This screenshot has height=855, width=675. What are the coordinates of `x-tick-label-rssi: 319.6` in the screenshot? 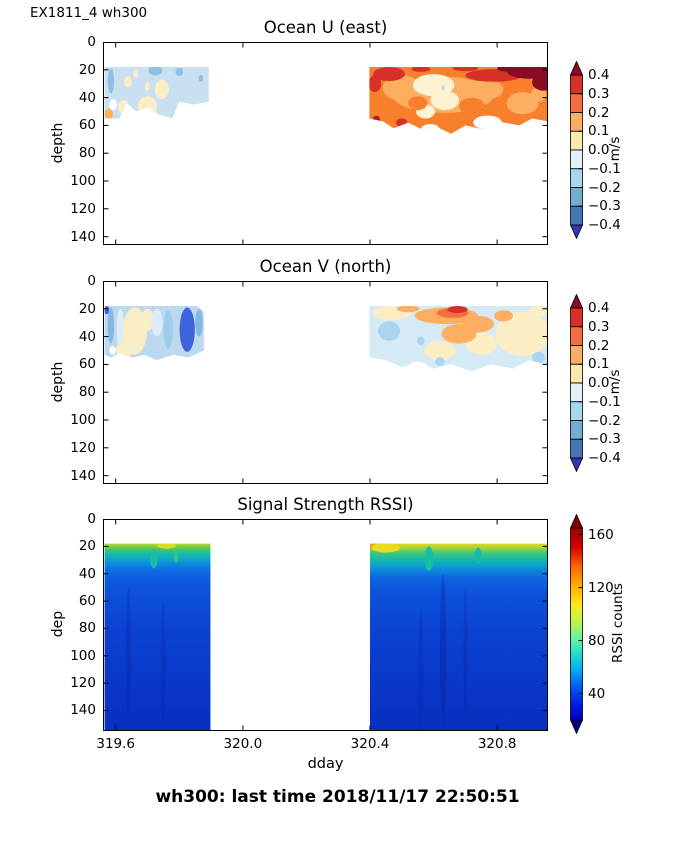 It's located at (116, 744).